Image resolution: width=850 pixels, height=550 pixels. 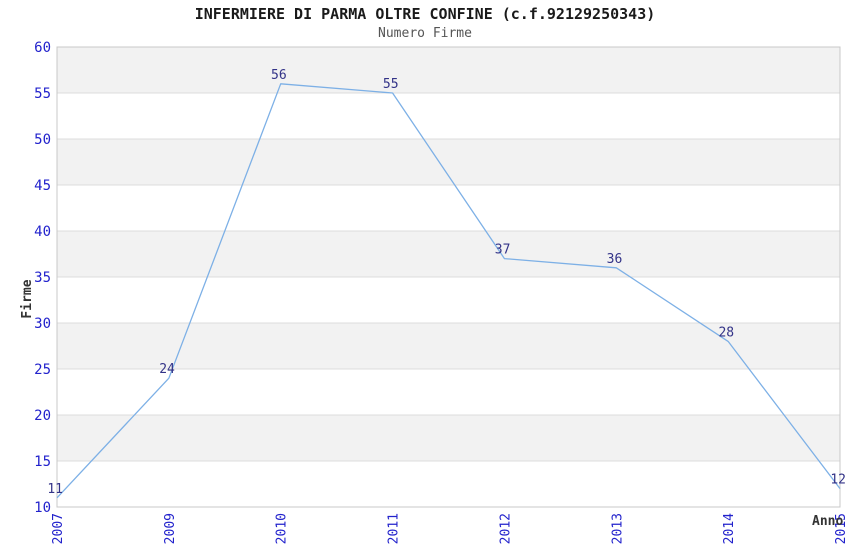 What do you see at coordinates (394, 528) in the screenshot?
I see `x-tick-label: 2011` at bounding box center [394, 528].